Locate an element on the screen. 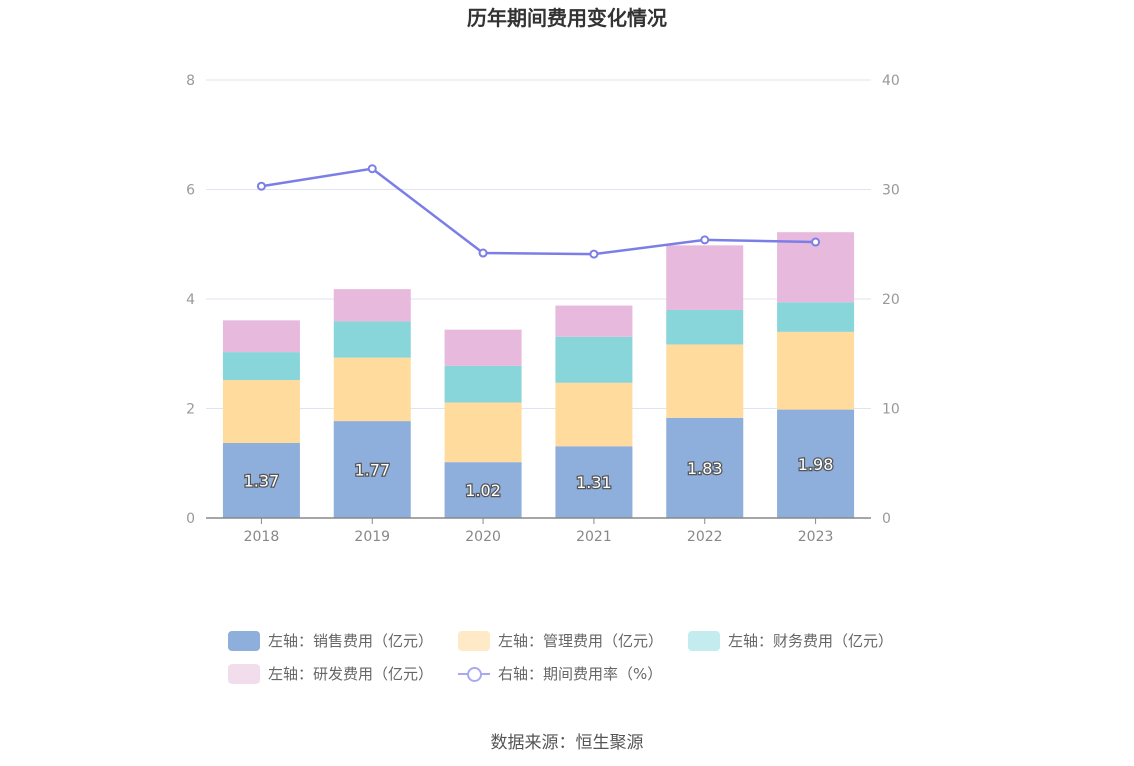 The width and height of the screenshot is (1134, 766). bar-data-label: 1.77 is located at coordinates (372, 470).